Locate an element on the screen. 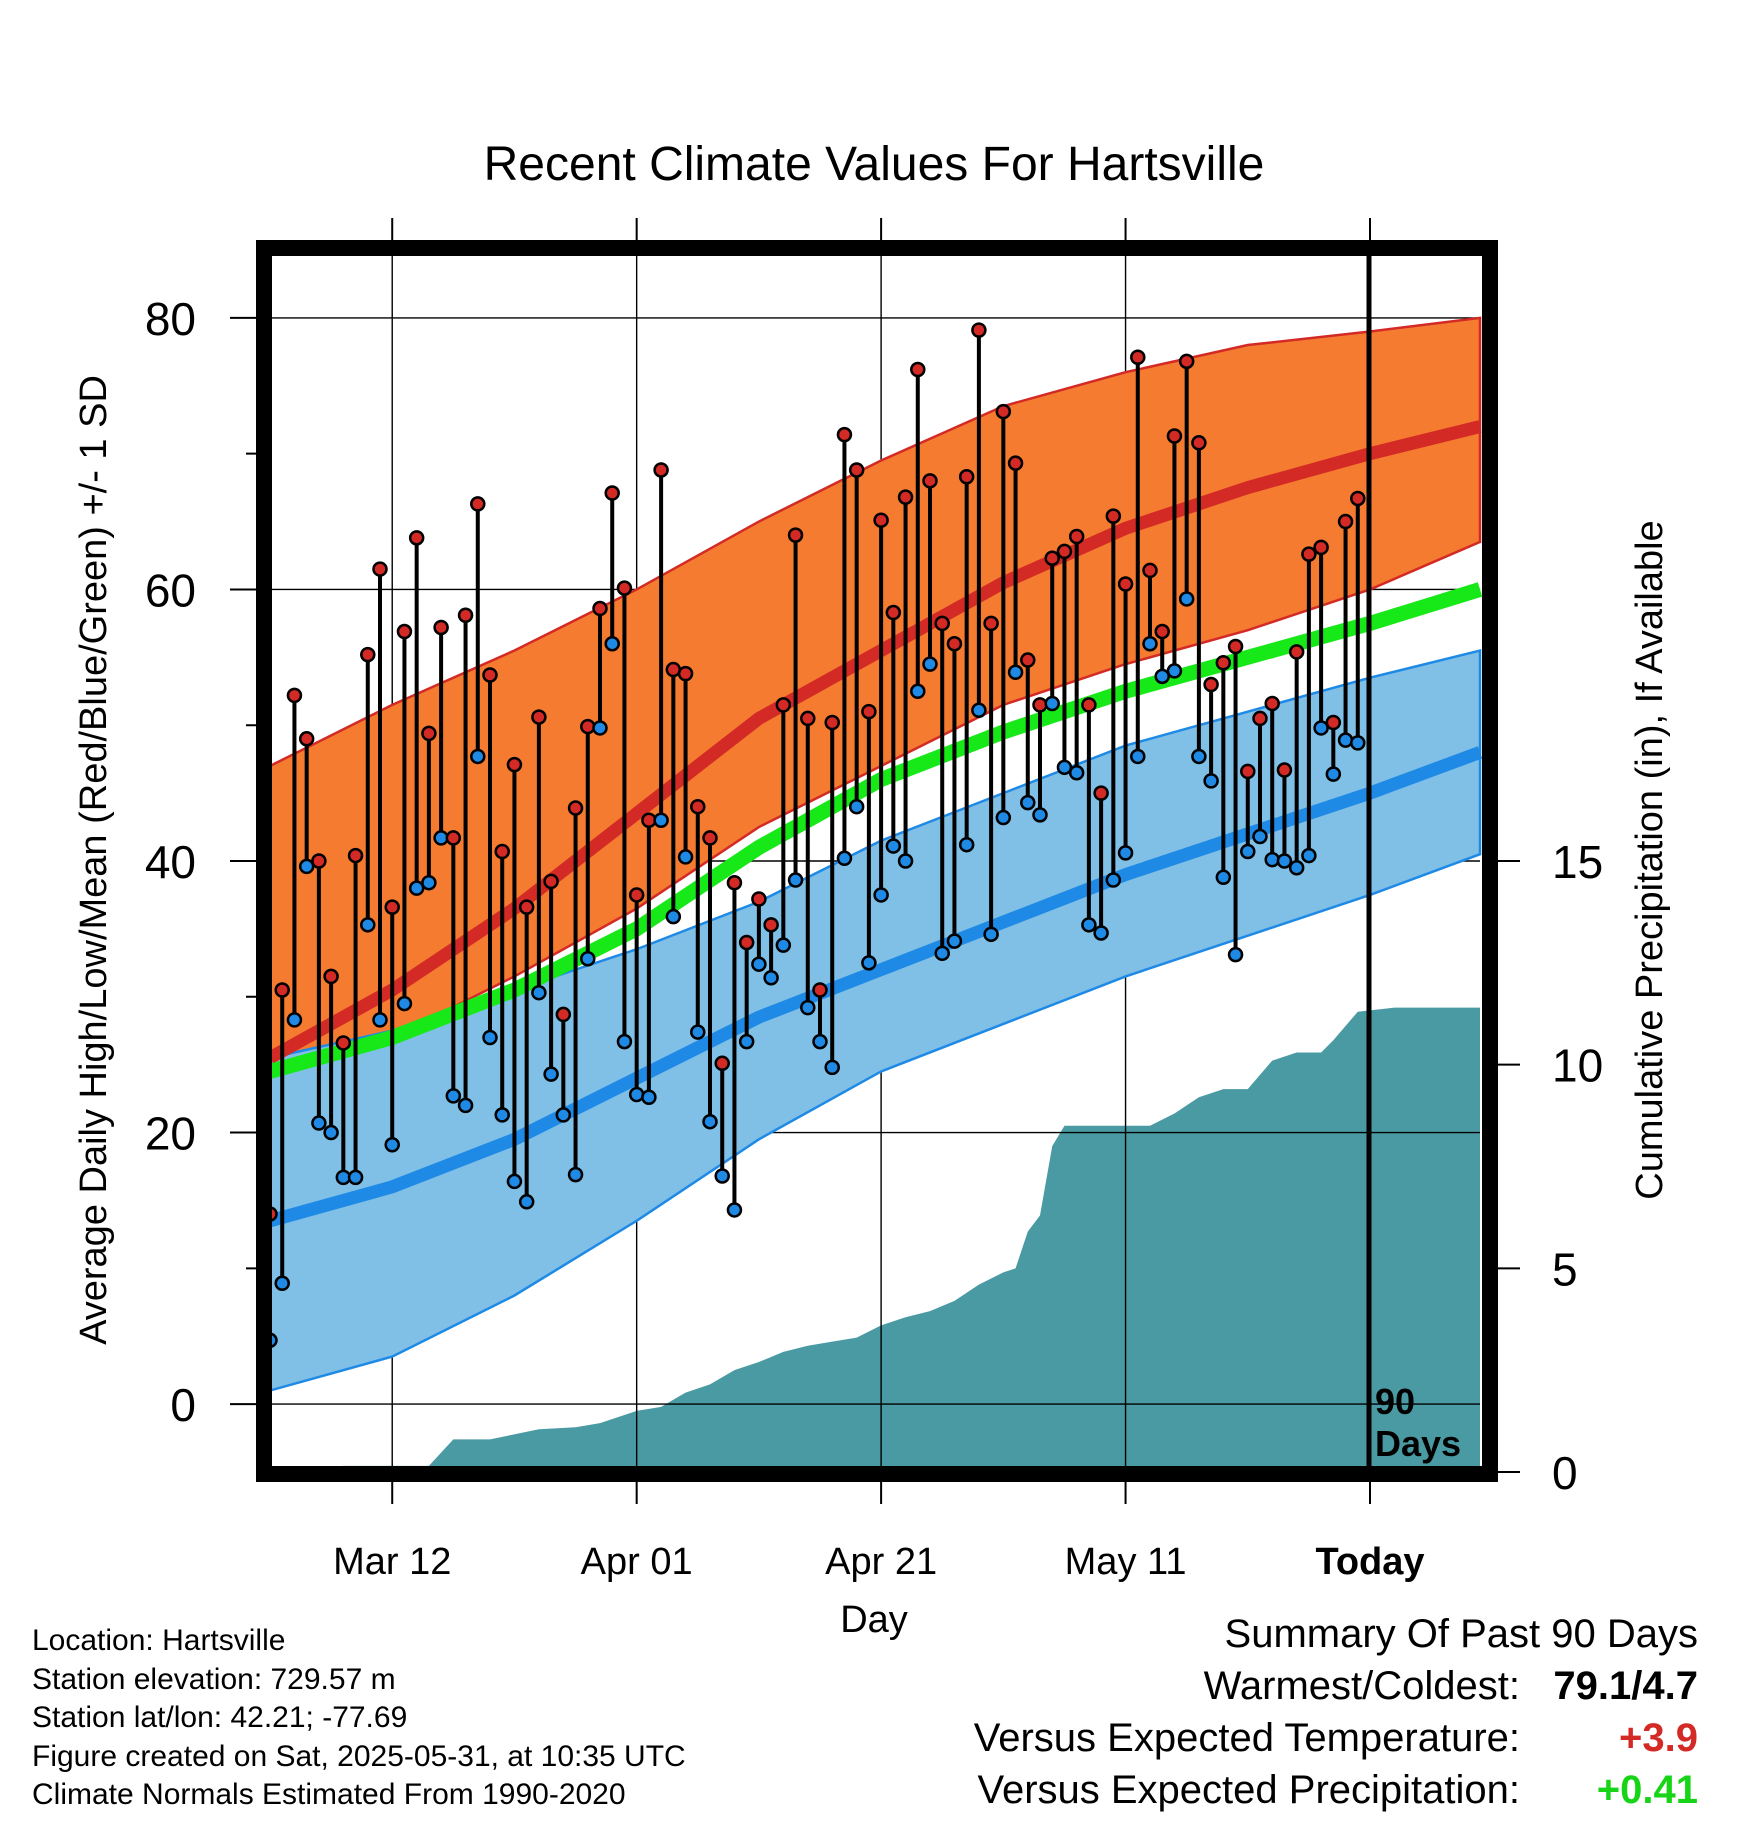  latlon-line: Station lat/lon: 42.21; -77.69 is located at coordinates (220, 1717).